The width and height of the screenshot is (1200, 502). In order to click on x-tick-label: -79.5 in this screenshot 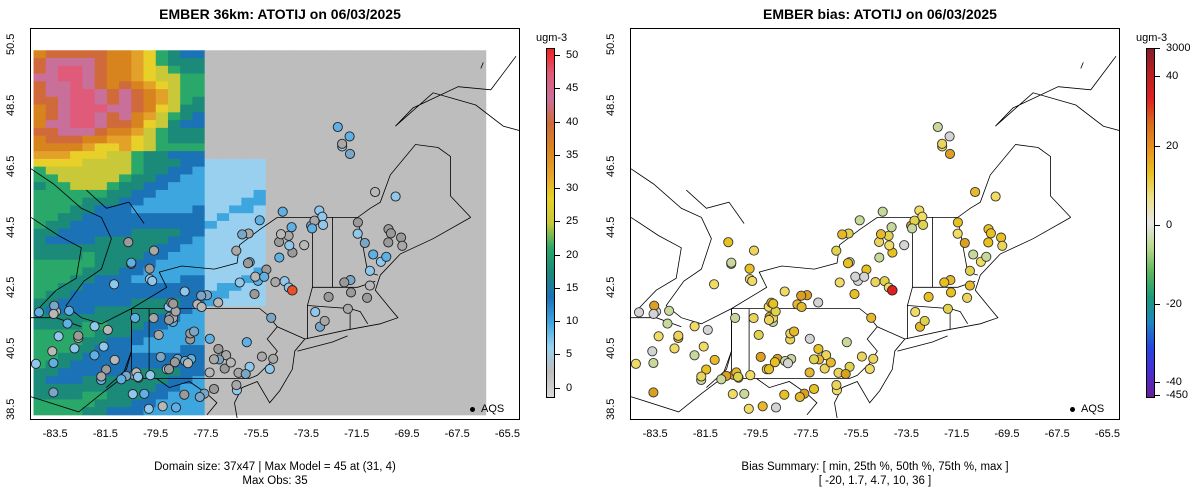, I will do `click(156, 434)`.